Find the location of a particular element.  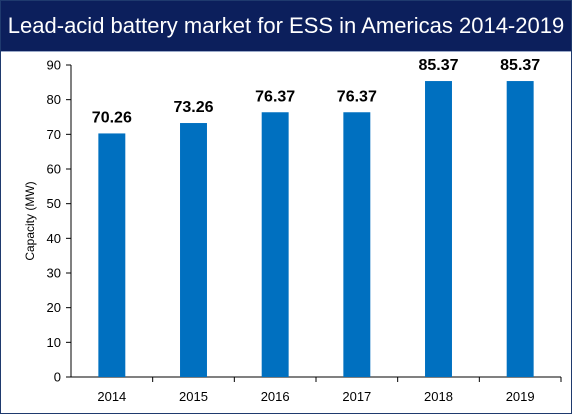

data-label: 73.26 is located at coordinates (193, 107).